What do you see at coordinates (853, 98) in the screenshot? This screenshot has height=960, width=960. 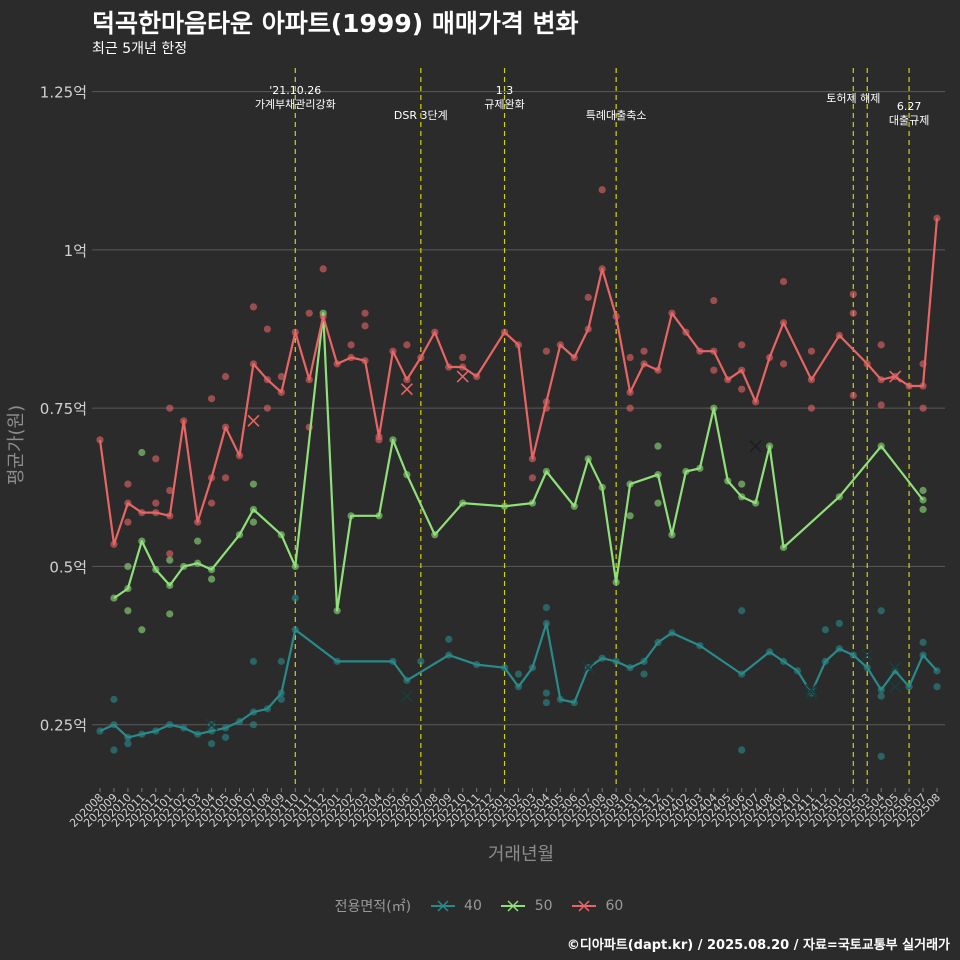 I see `event-label: 토허제 해제` at bounding box center [853, 98].